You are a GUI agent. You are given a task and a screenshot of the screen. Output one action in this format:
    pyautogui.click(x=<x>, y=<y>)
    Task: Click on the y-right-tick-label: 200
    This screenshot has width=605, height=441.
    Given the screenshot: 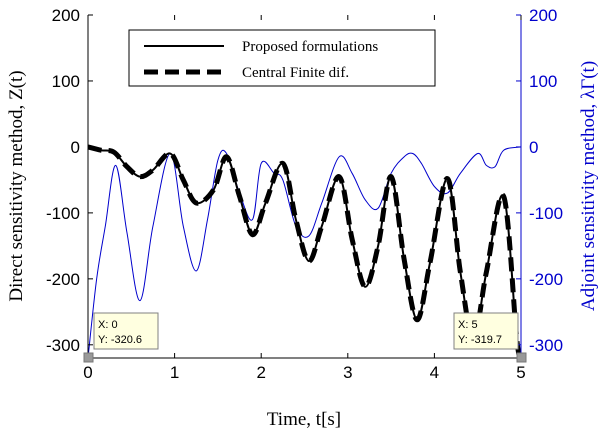 What is the action you would take?
    pyautogui.click(x=543, y=15)
    